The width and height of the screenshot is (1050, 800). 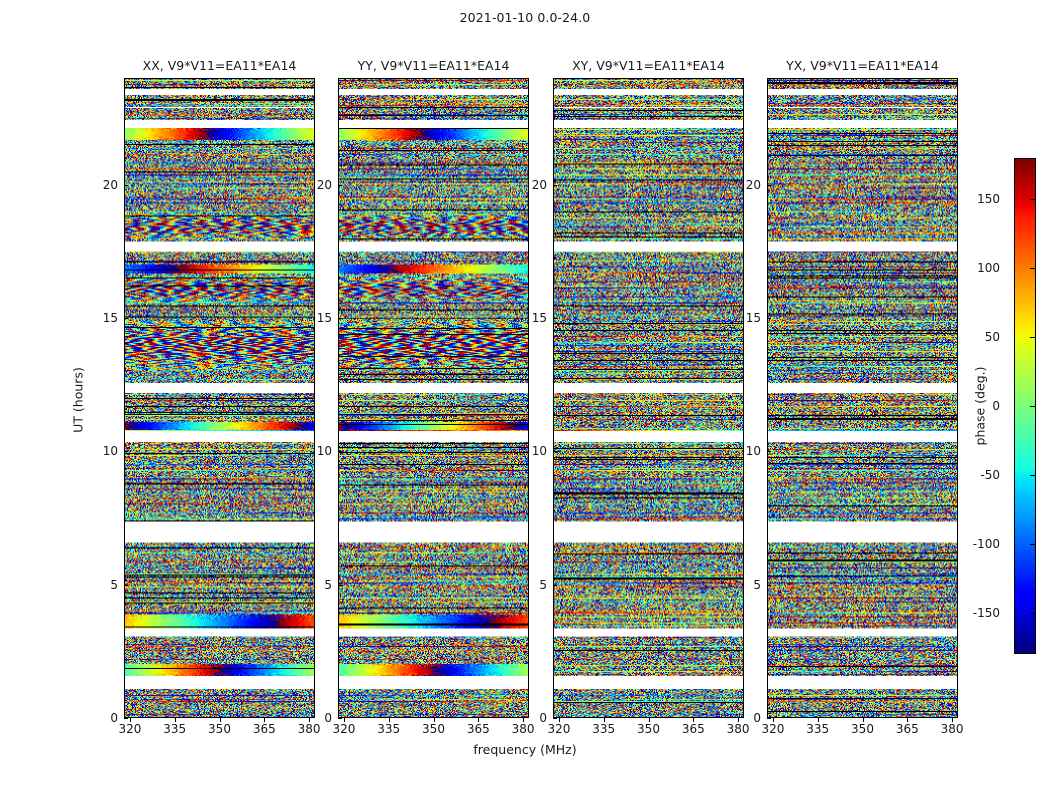 I want to click on heatmap-panel-xy, so click(x=648, y=398).